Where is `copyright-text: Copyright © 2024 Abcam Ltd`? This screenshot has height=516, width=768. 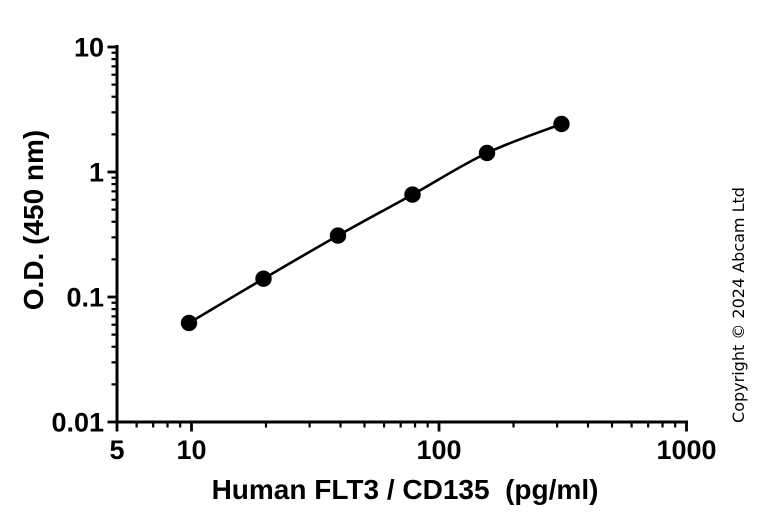
copyright-text: Copyright © 2024 Abcam Ltd is located at coordinates (738, 305).